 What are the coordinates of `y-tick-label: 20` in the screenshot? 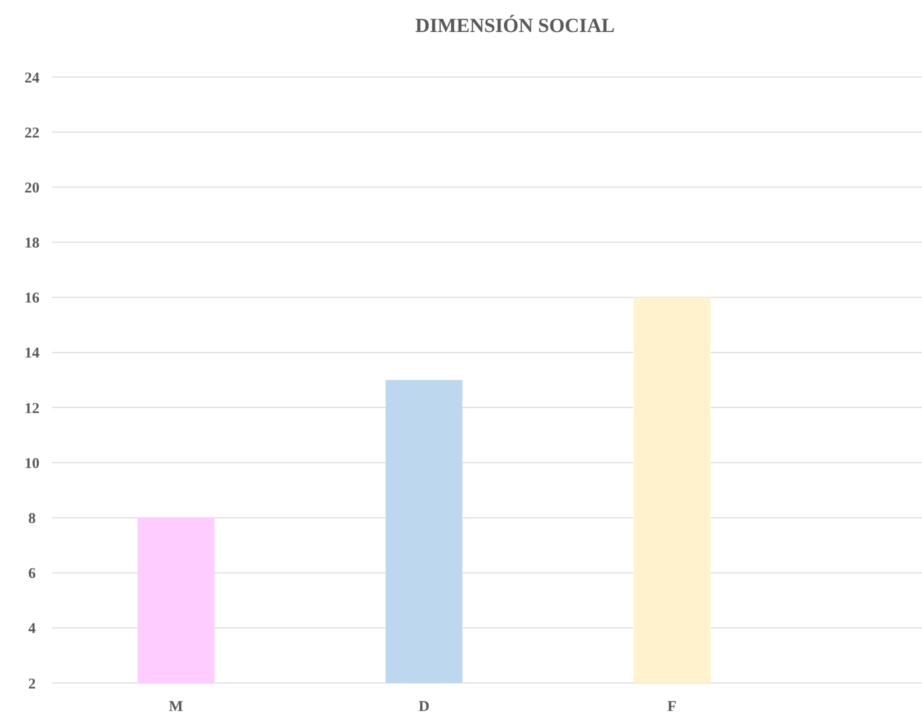 It's located at (32, 188).